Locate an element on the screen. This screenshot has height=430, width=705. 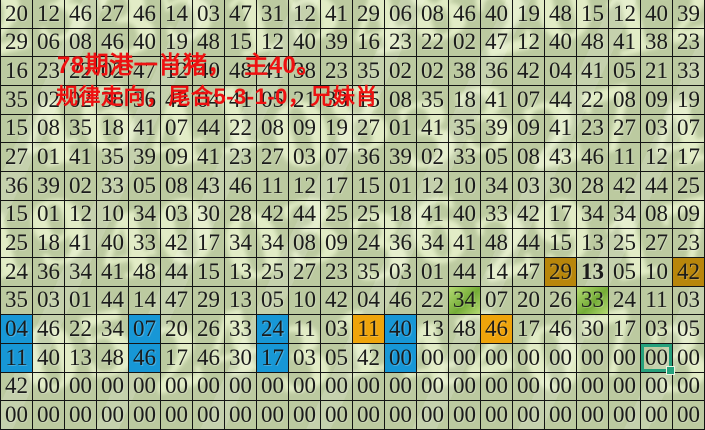
grid-cell: 20 is located at coordinates (529, 301).